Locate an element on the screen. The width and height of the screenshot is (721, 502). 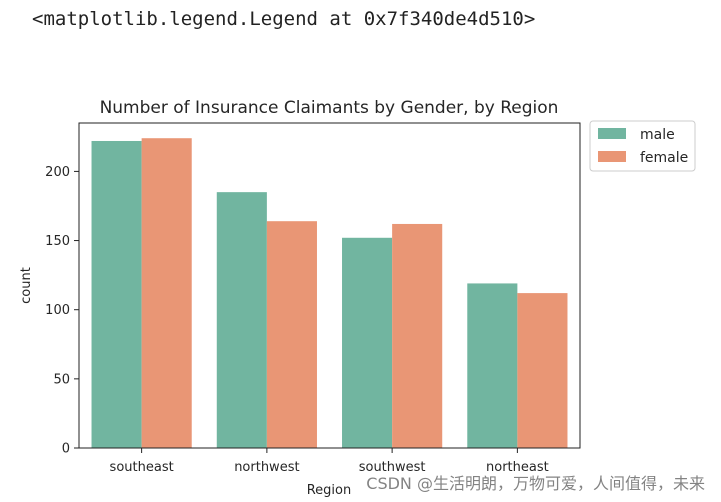
x-axis-label: Region is located at coordinates (329, 490).